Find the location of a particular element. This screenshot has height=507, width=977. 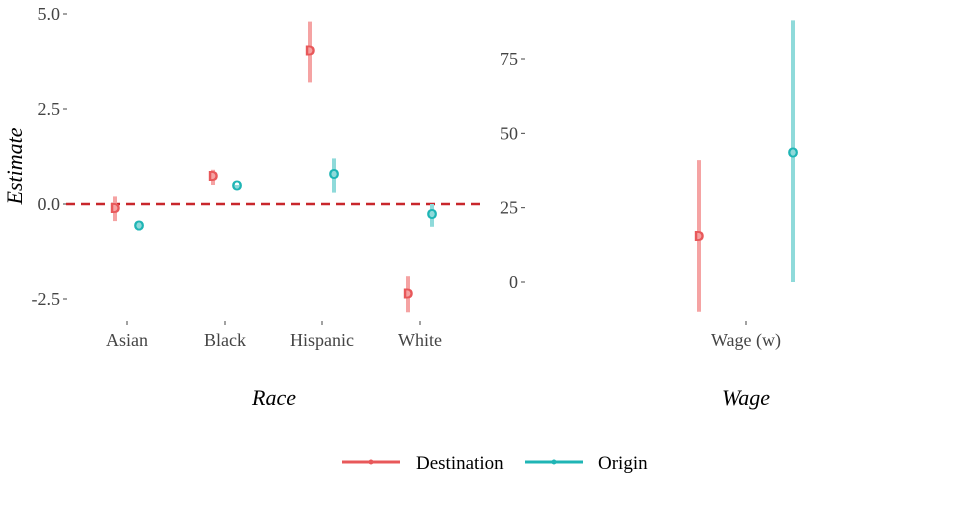

origin-black-point: O is located at coordinates (236, 186).